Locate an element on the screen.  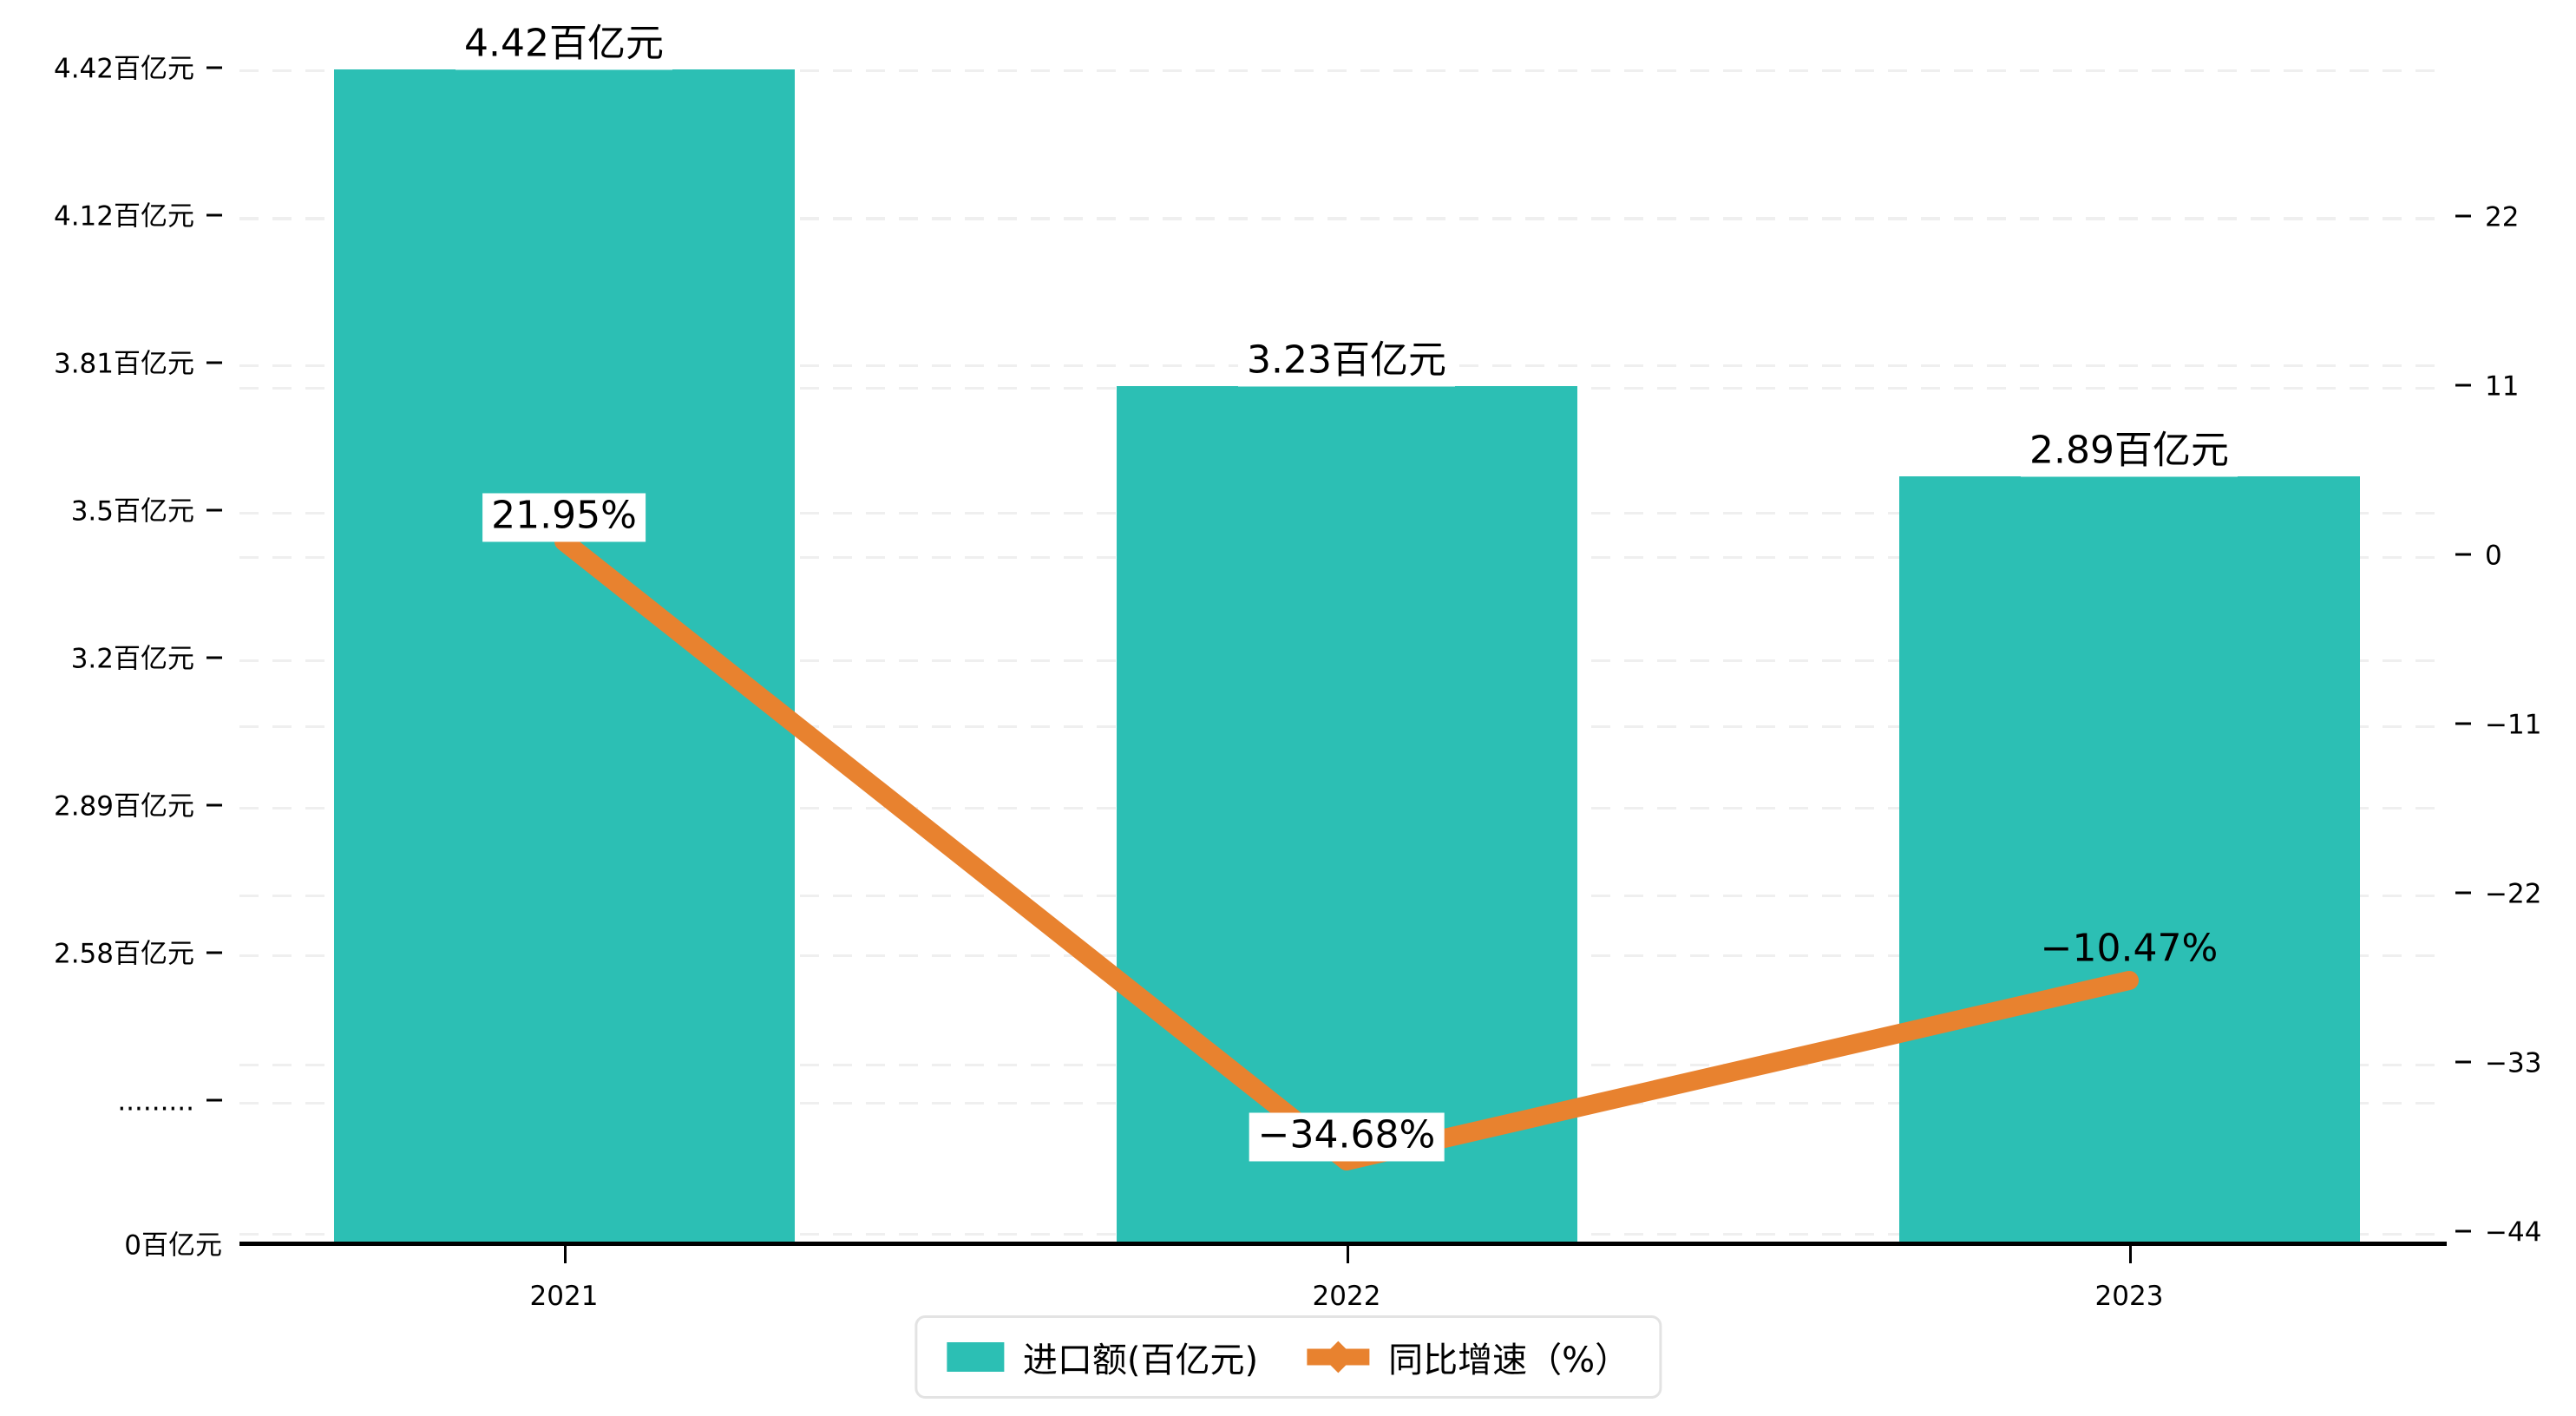
y-axis-right-tick-6: −44 is located at coordinates (2498, 1233).